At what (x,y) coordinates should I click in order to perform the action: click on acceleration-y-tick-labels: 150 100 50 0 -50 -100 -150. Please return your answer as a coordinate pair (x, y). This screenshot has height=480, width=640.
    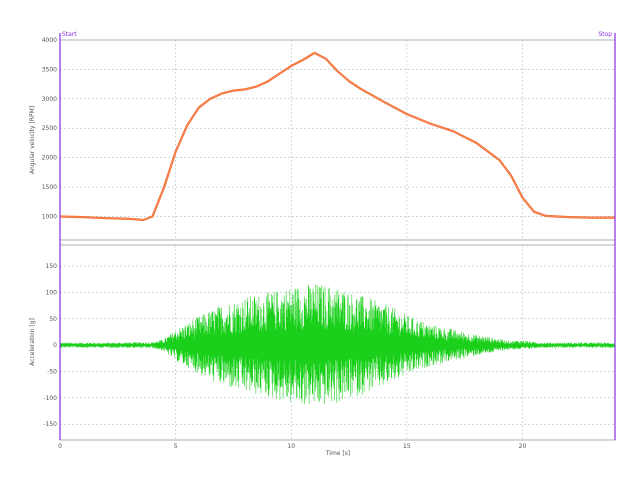
    Looking at the image, I should click on (50, 345).